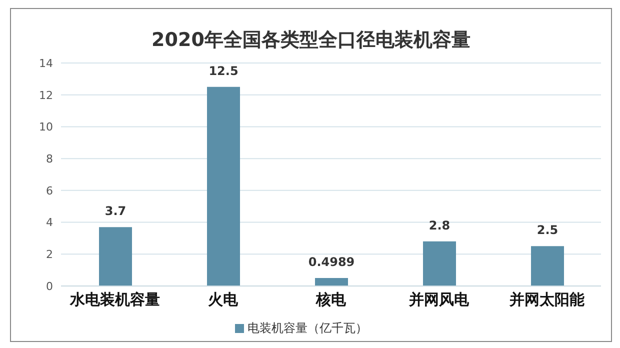 The width and height of the screenshot is (620, 348). What do you see at coordinates (331, 262) in the screenshot?
I see `data-label: 0.4989` at bounding box center [331, 262].